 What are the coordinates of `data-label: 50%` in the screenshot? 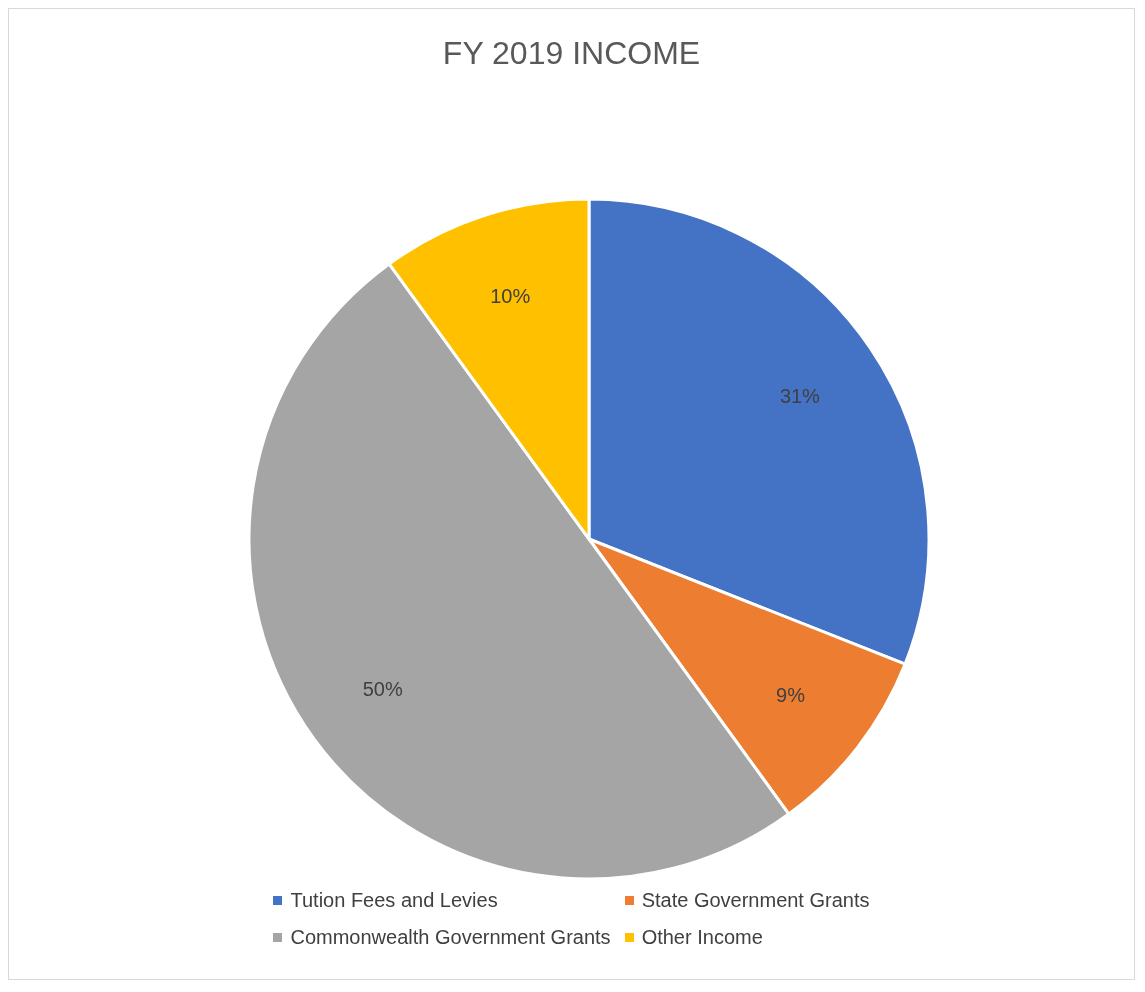 It's located at (382, 688).